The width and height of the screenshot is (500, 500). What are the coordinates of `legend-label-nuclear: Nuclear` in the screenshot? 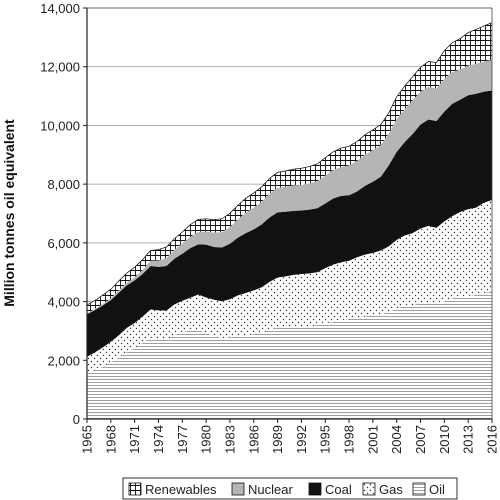 It's located at (270, 489).